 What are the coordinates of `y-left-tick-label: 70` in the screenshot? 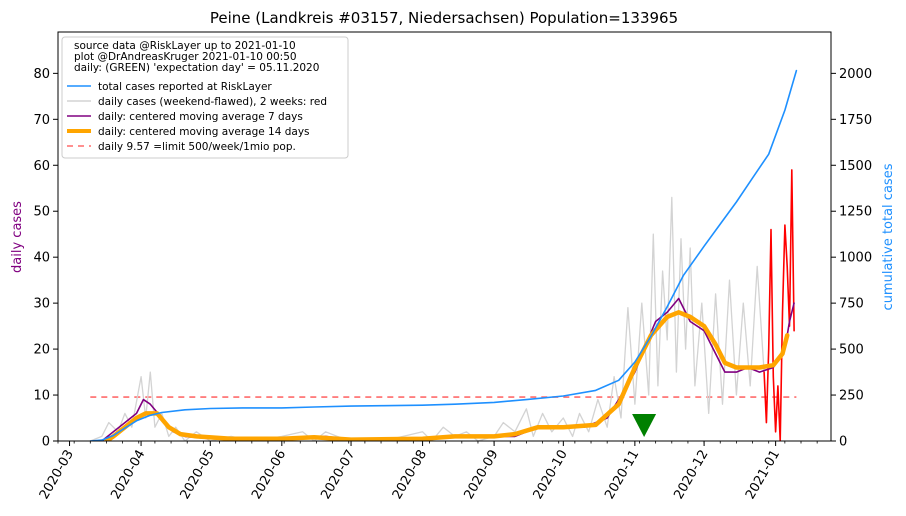 It's located at (41, 120).